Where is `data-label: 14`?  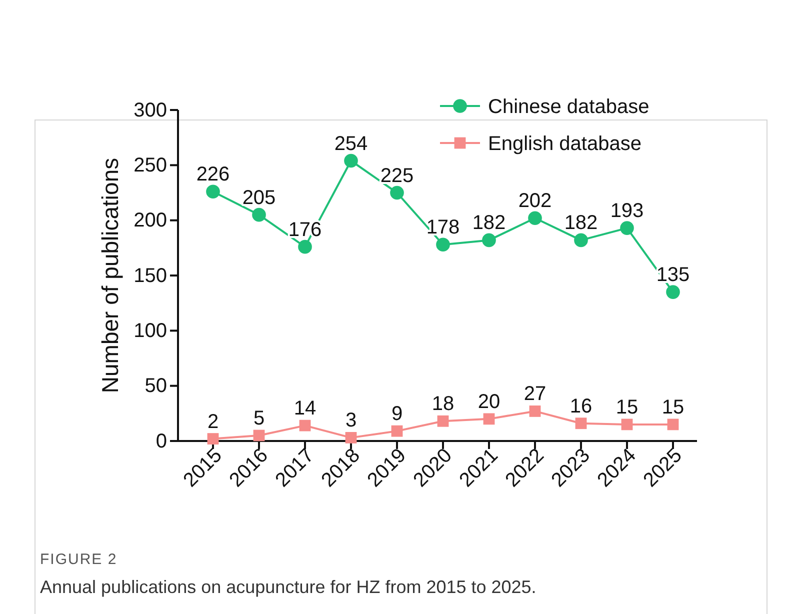
data-label: 14 is located at coordinates (305, 409).